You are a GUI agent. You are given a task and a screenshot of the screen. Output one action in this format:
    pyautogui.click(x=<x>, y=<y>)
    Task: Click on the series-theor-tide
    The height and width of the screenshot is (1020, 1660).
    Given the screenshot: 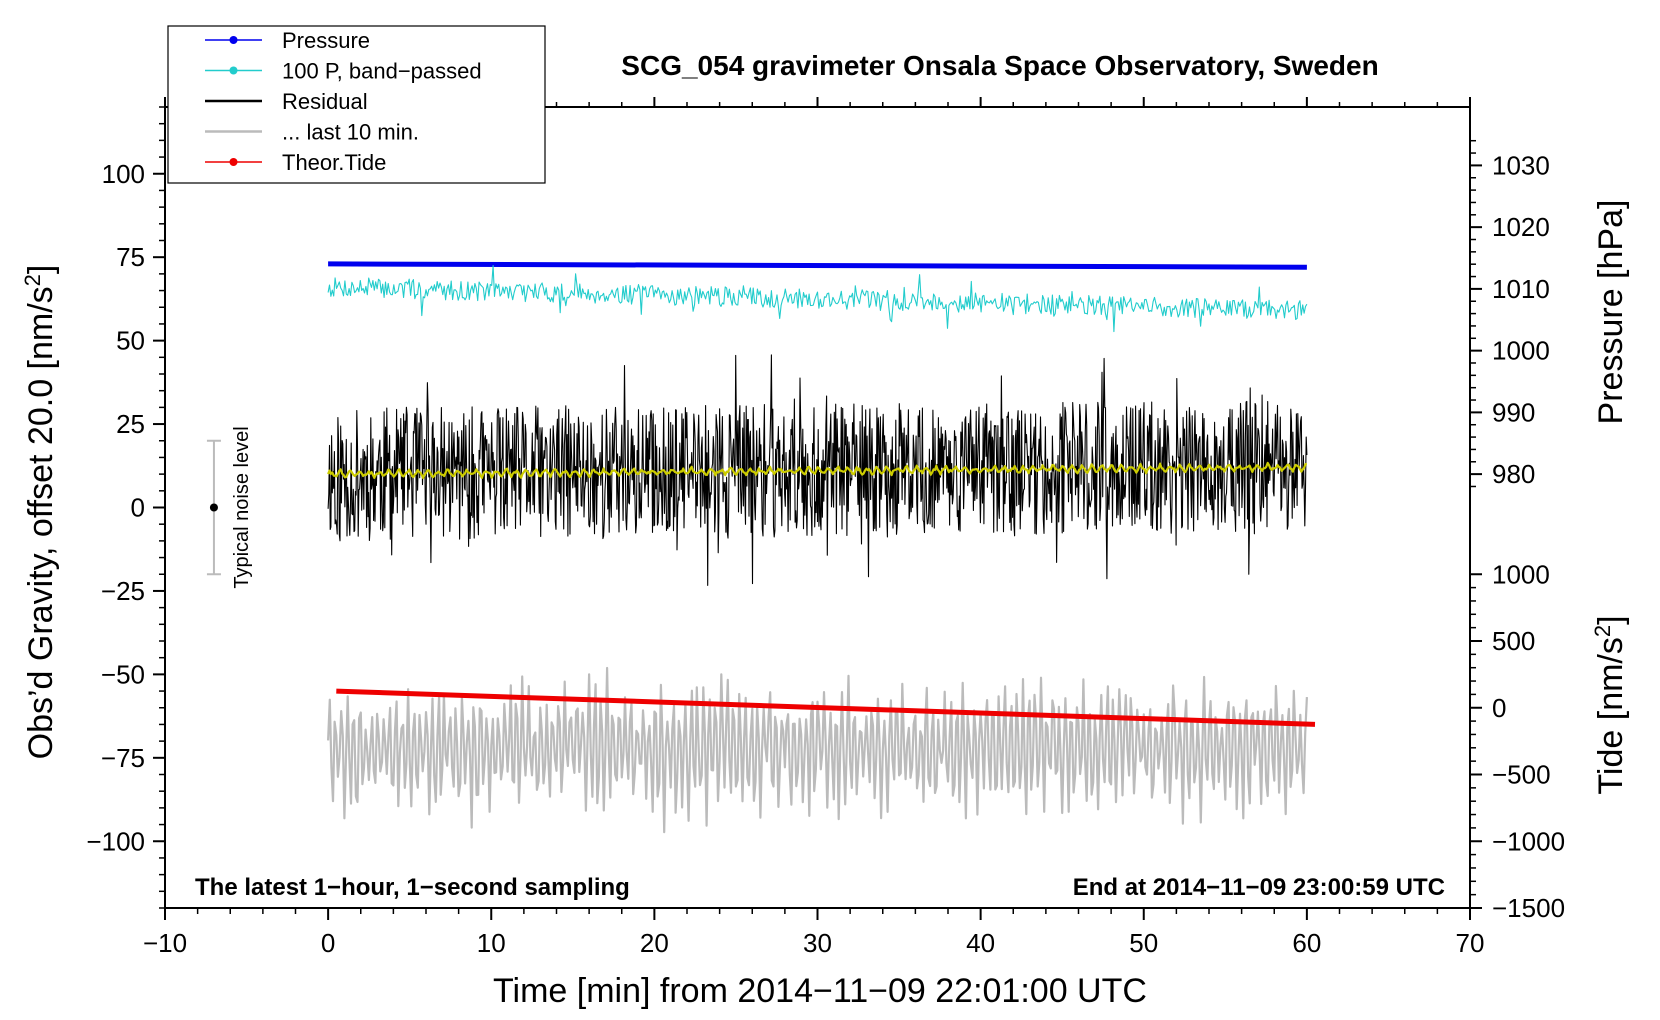 What is the action you would take?
    pyautogui.click(x=826, y=707)
    